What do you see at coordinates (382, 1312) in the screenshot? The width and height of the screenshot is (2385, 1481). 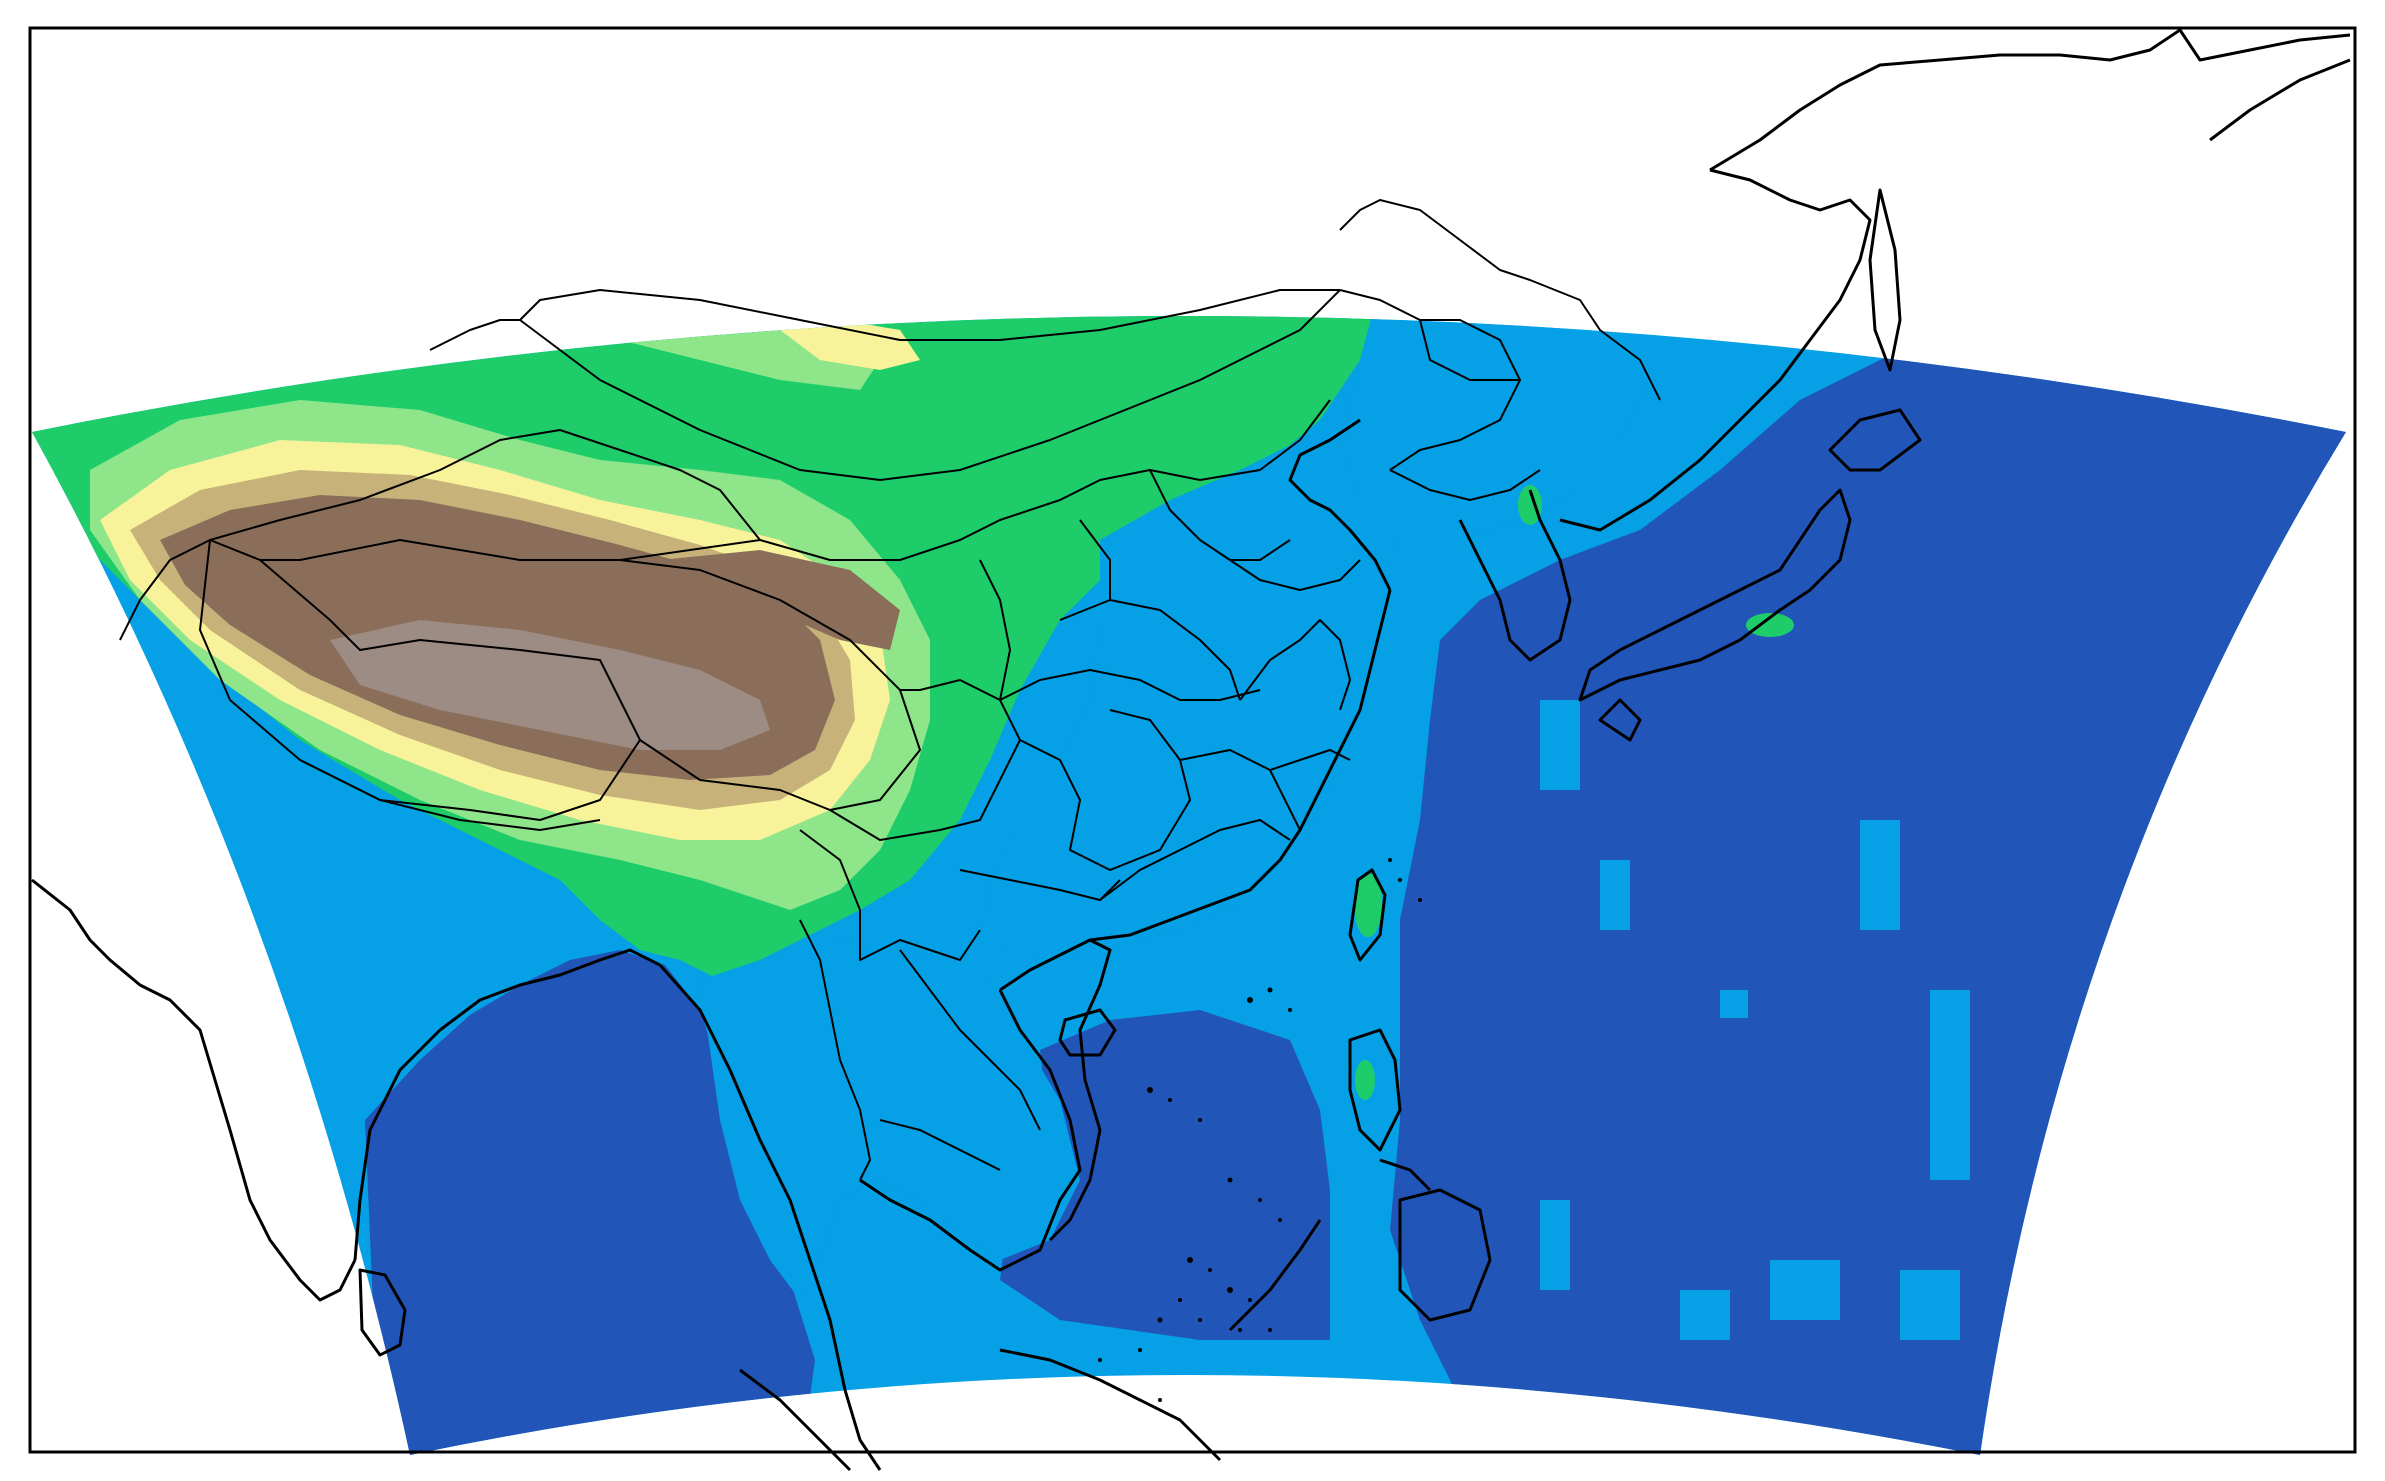 I see `coast-sri-lanka` at bounding box center [382, 1312].